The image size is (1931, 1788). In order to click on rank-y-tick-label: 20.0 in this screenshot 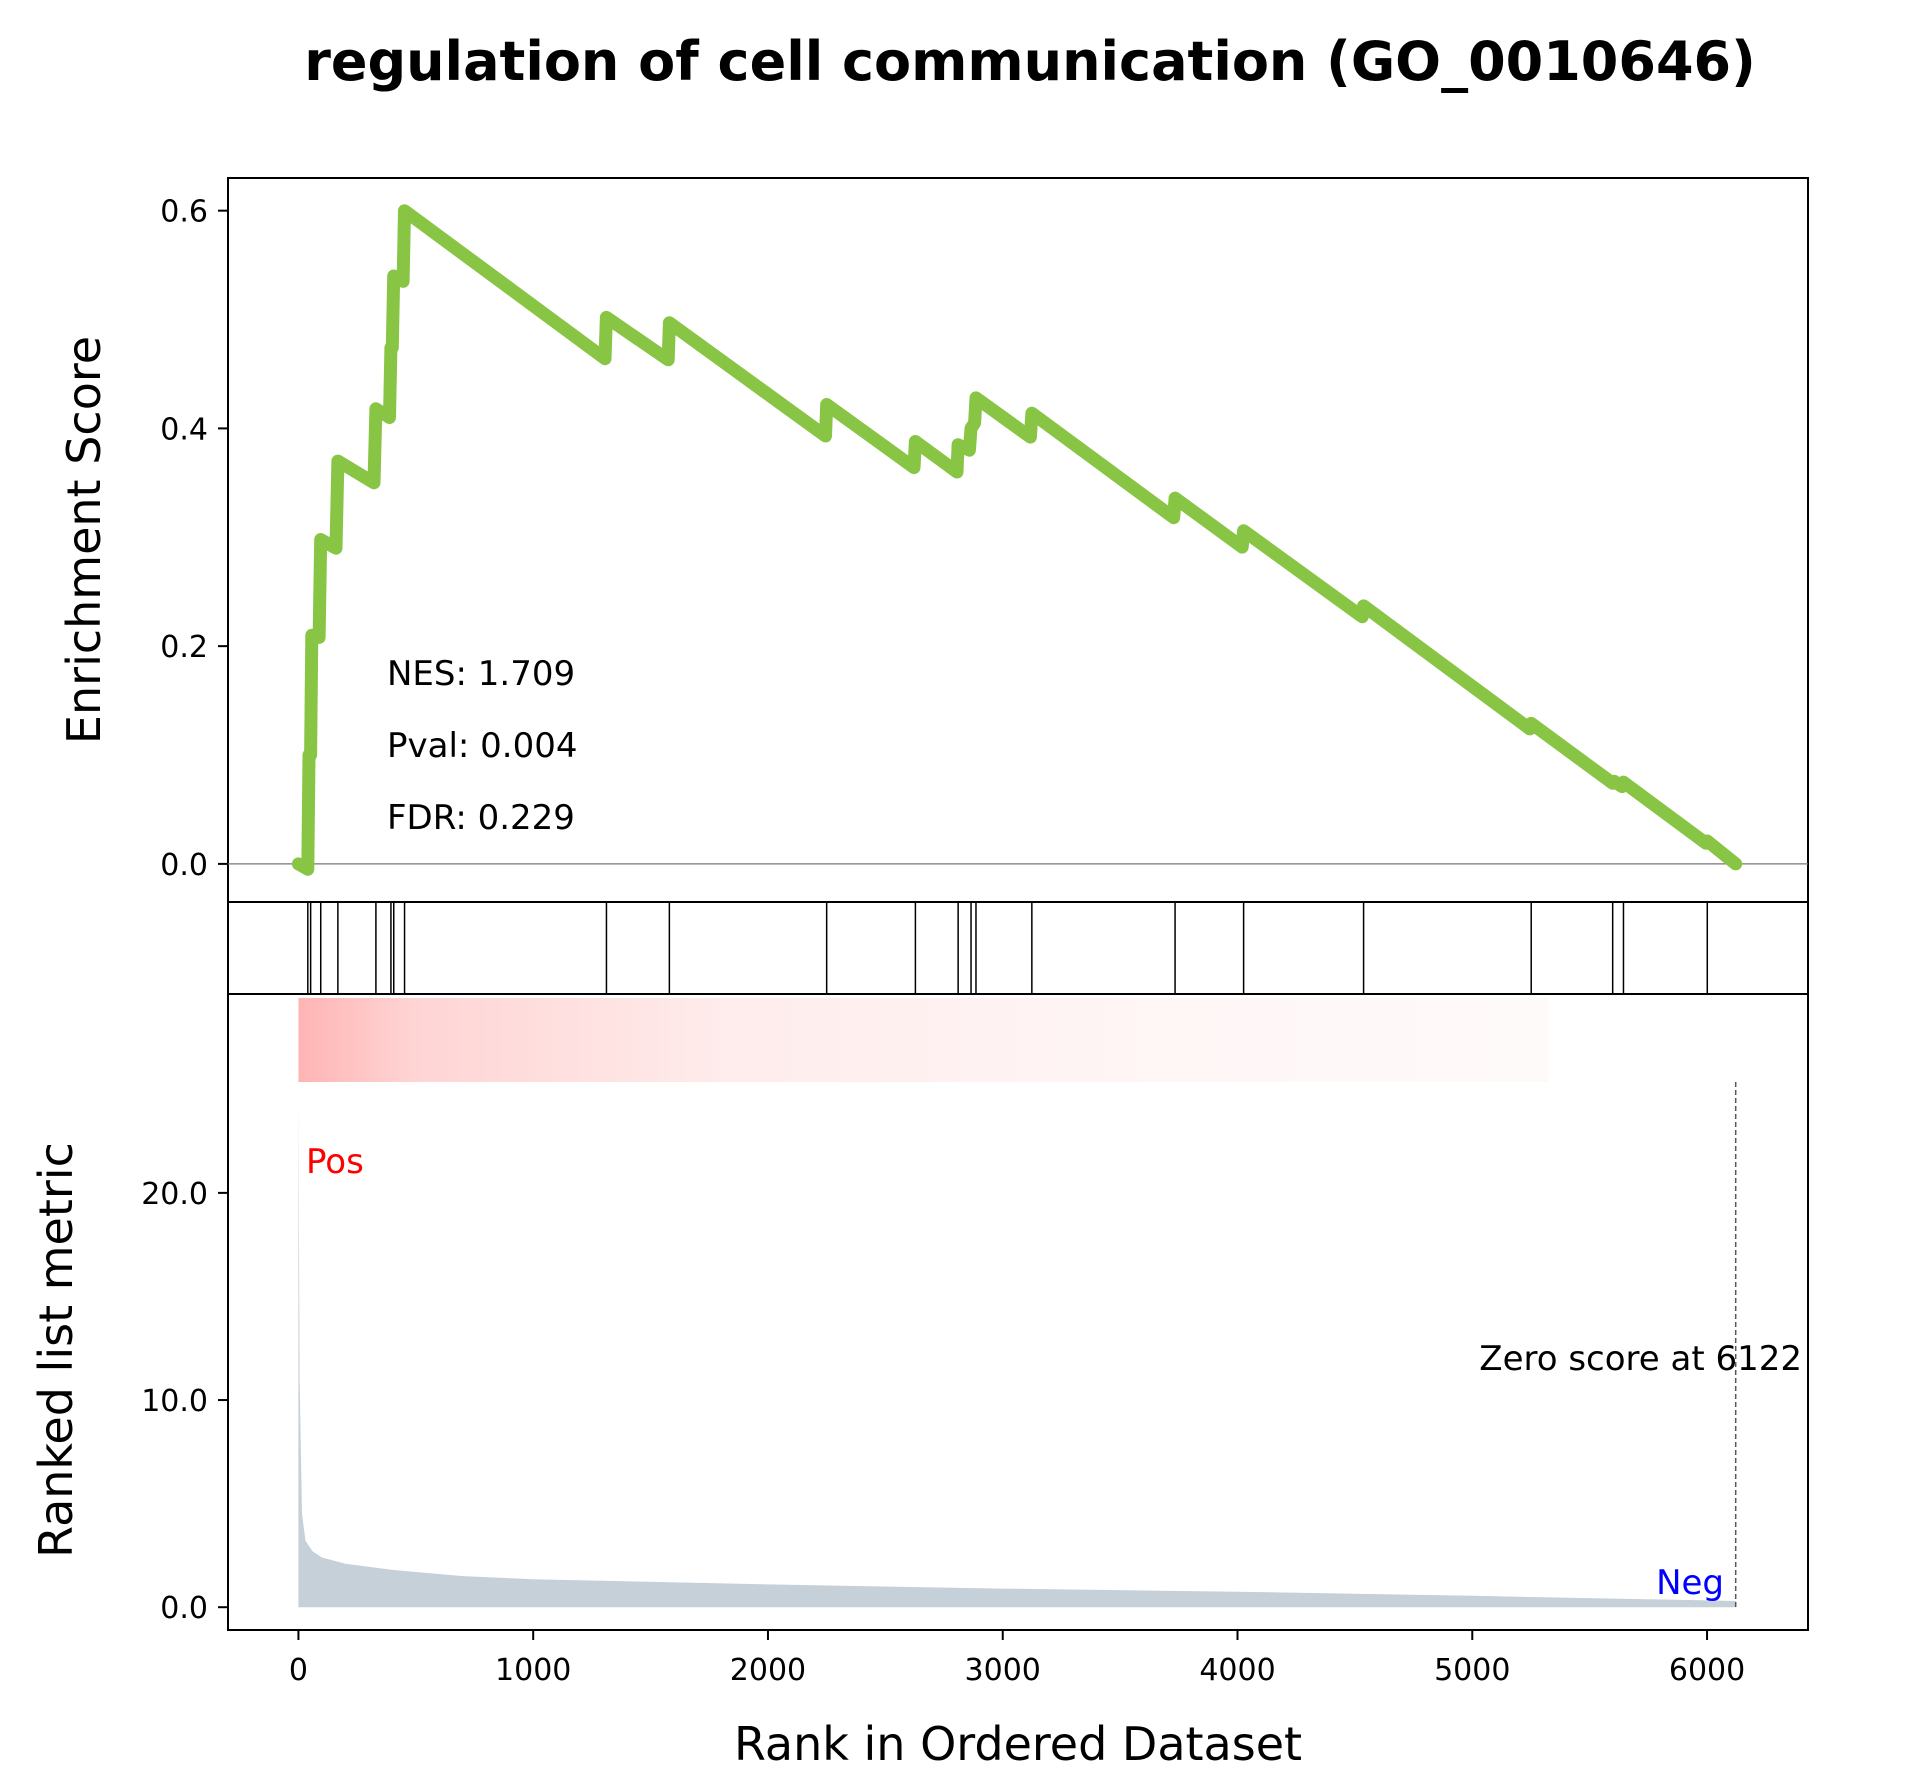, I will do `click(174, 1194)`.